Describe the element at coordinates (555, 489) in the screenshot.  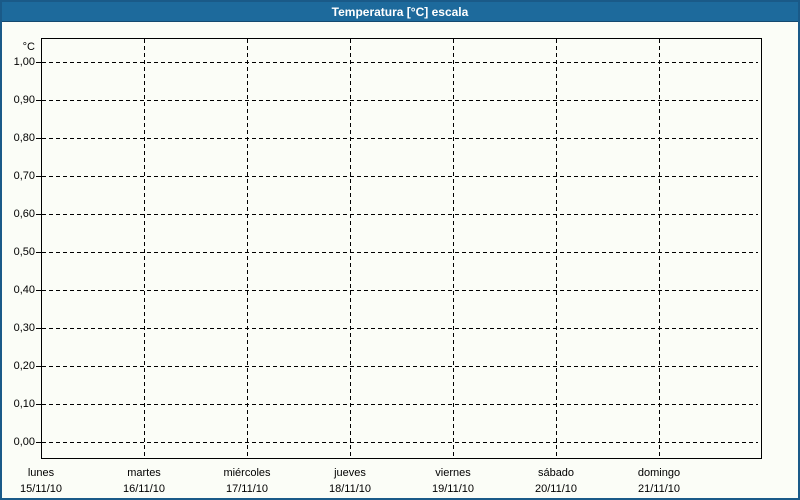
I see `date-label: 20/11/10` at that location.